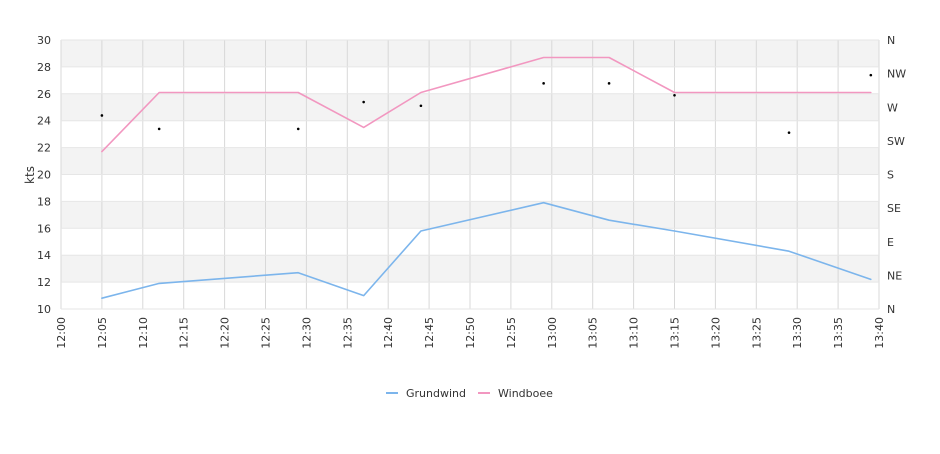 The image size is (940, 454). Describe the element at coordinates (429, 333) in the screenshot. I see `x-tick-label: 12:45` at that location.